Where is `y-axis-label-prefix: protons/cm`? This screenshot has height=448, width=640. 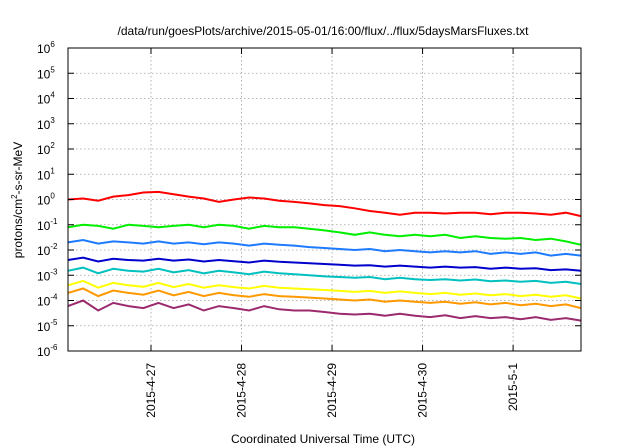
y-axis-label-prefix: protons/cm is located at coordinates (18, 228).